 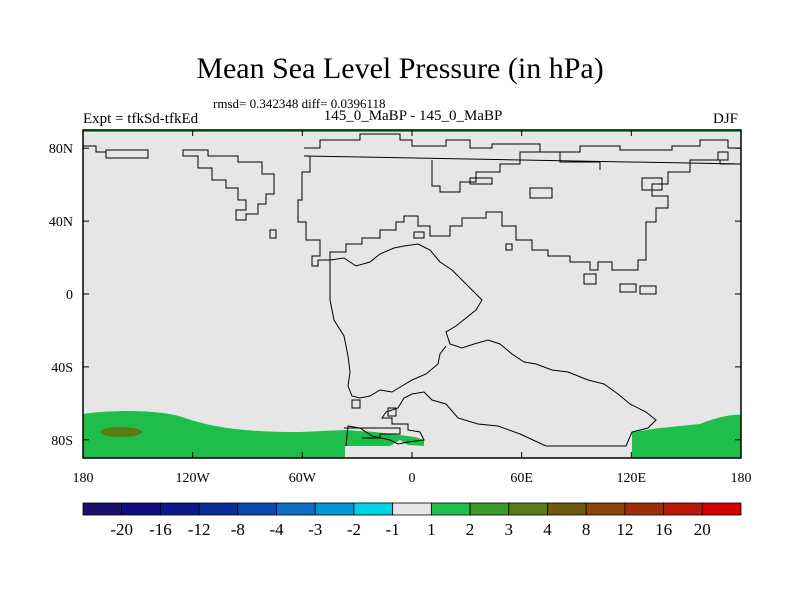 I want to click on colorbar-label: 4, so click(x=547, y=529).